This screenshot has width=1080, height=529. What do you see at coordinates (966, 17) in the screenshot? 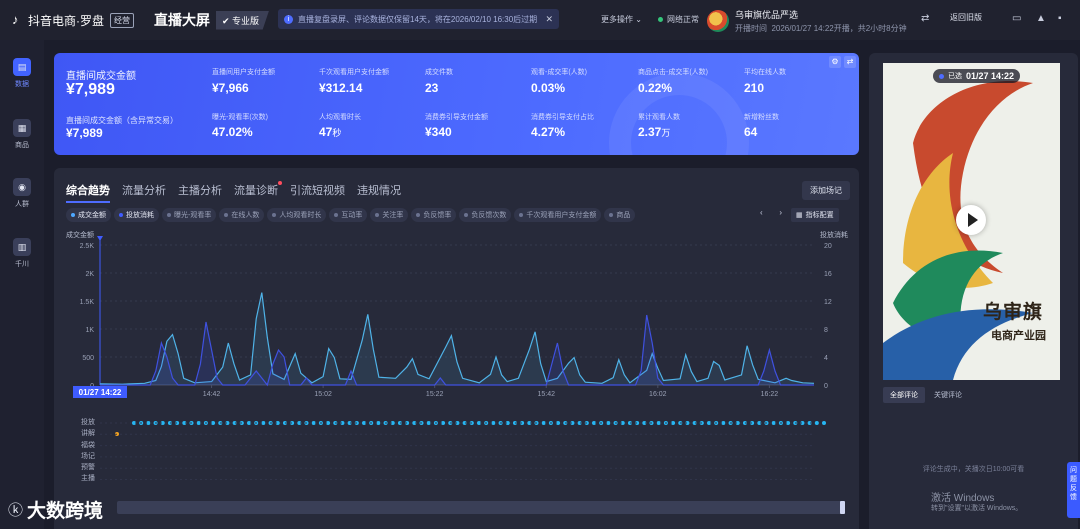
I see `back-to-old-button: 返回旧版` at bounding box center [966, 17].